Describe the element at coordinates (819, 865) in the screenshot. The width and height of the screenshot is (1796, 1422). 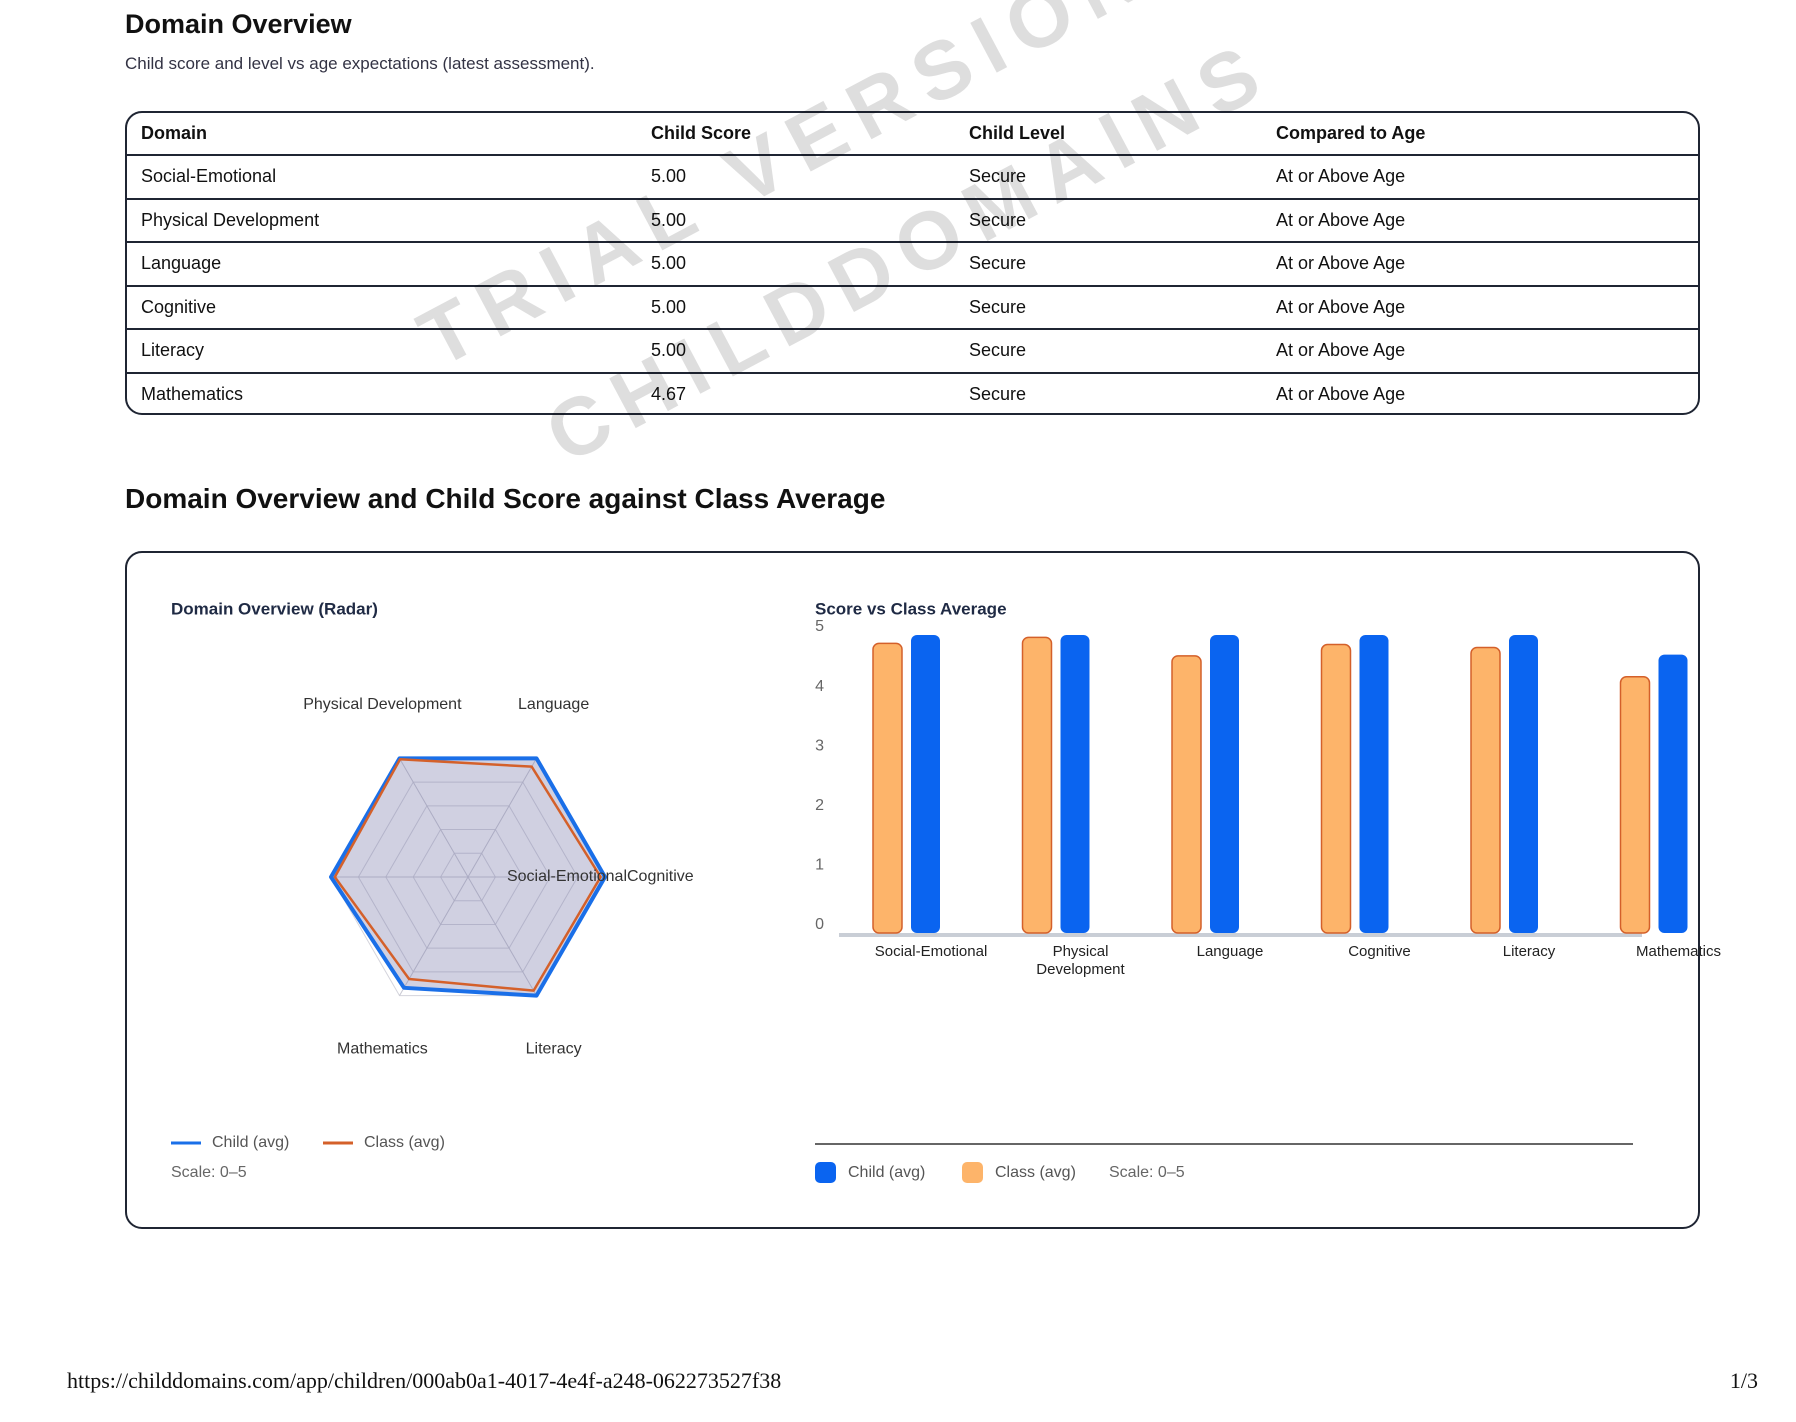
I see `y-tick-label: 1` at that location.